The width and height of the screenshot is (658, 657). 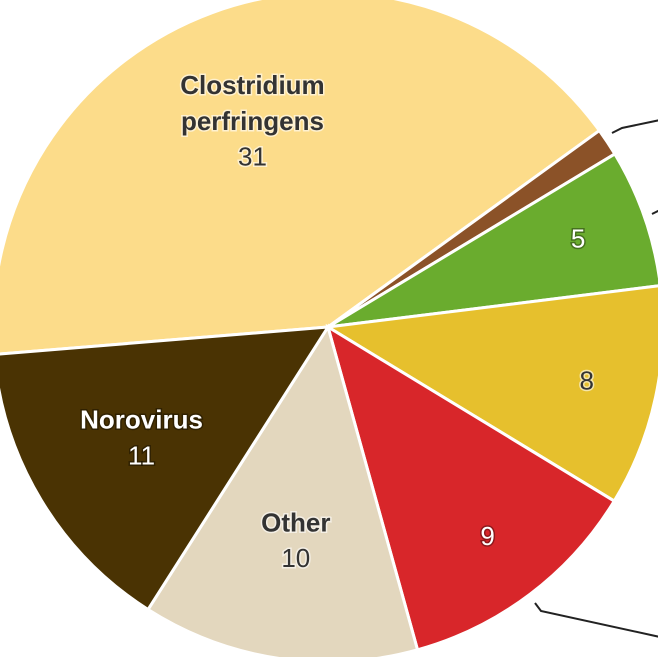 I want to click on slice, so click(x=492, y=240).